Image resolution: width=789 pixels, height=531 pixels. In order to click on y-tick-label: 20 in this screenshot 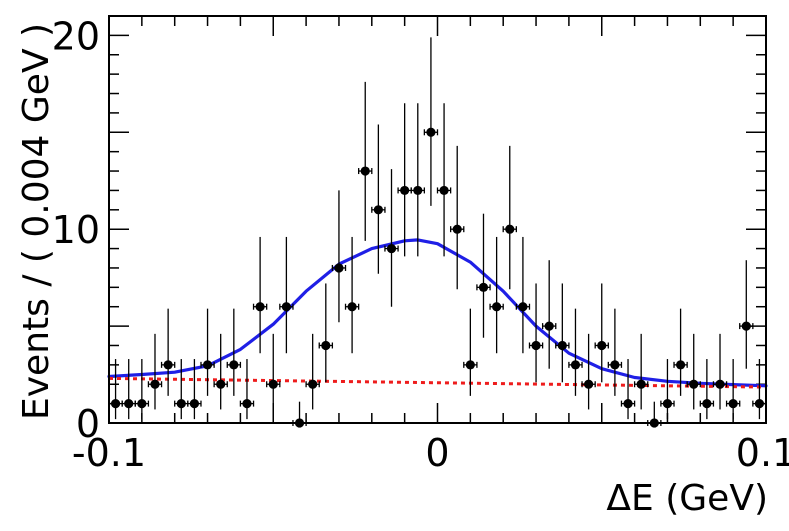, I will do `click(76, 36)`.